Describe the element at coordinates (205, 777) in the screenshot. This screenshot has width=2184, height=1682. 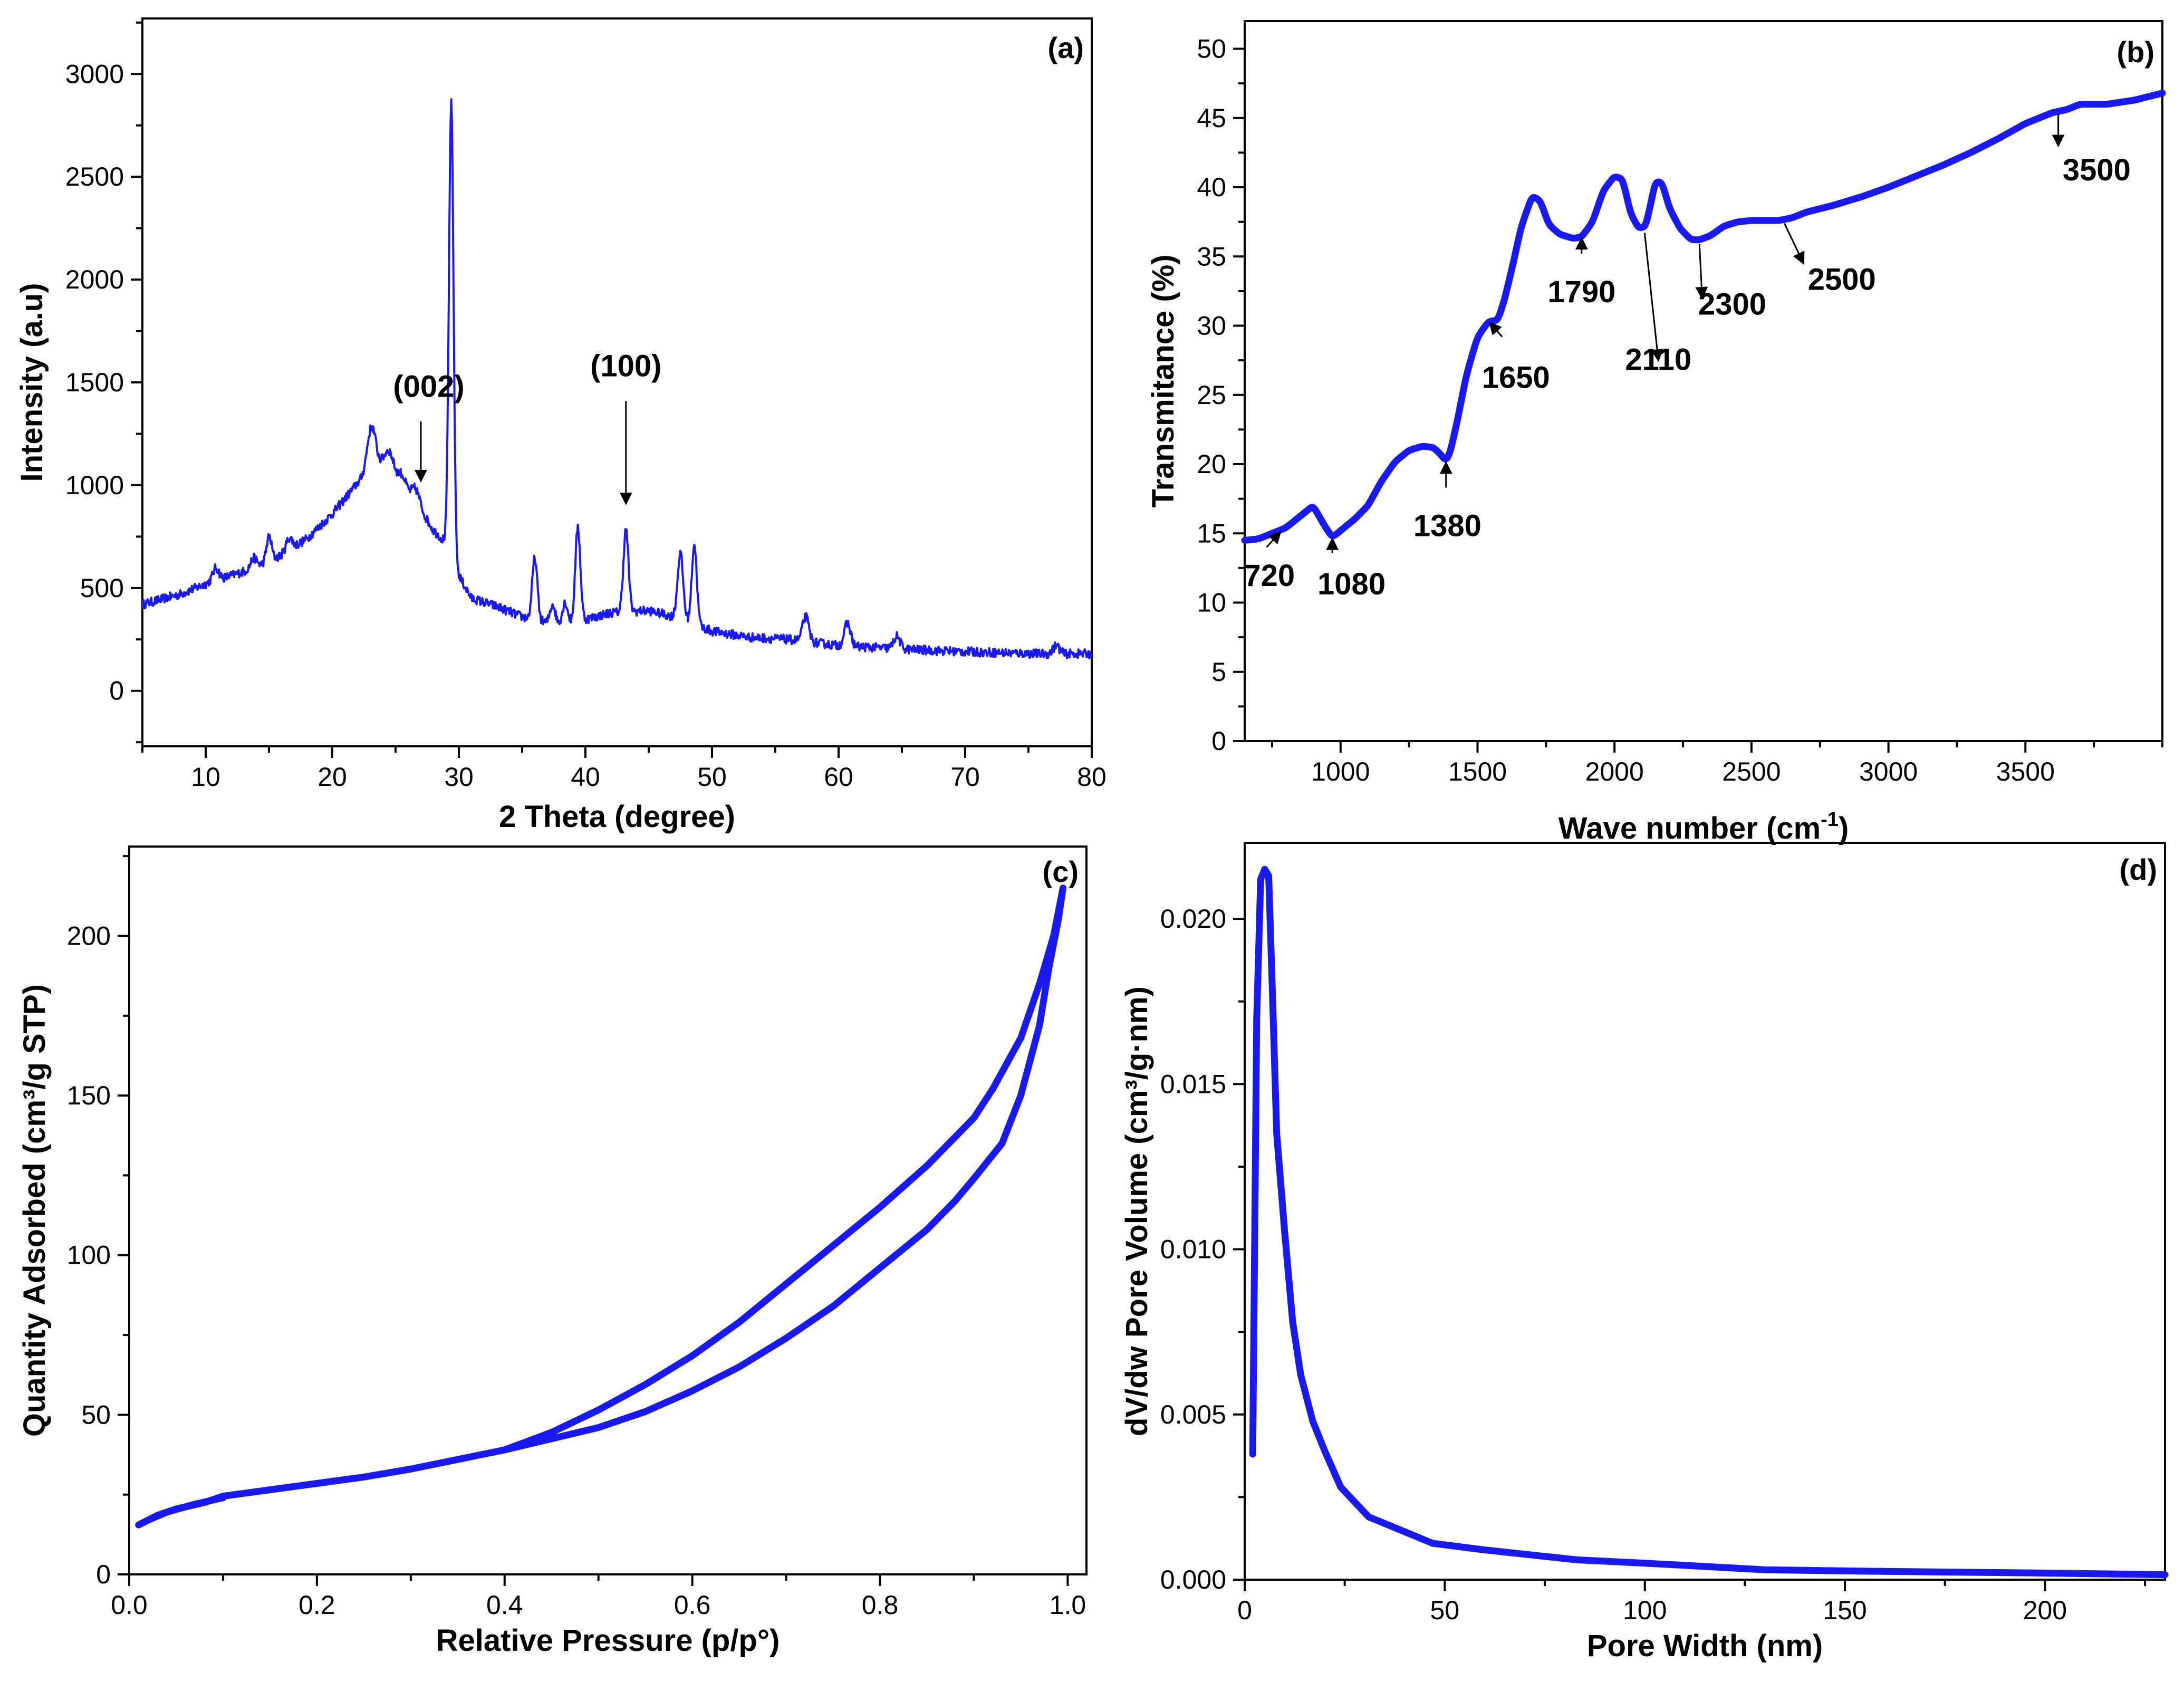
I see `x-tick-label: 10` at that location.